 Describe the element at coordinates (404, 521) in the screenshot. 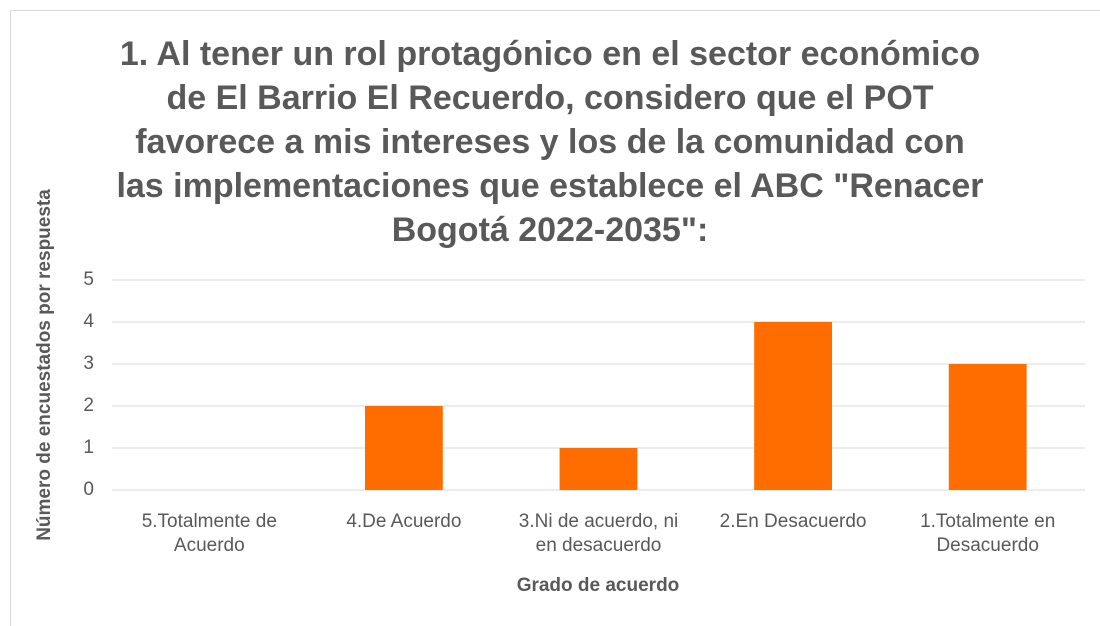

I see `x-tick-label: 4.De Acuerdo` at that location.